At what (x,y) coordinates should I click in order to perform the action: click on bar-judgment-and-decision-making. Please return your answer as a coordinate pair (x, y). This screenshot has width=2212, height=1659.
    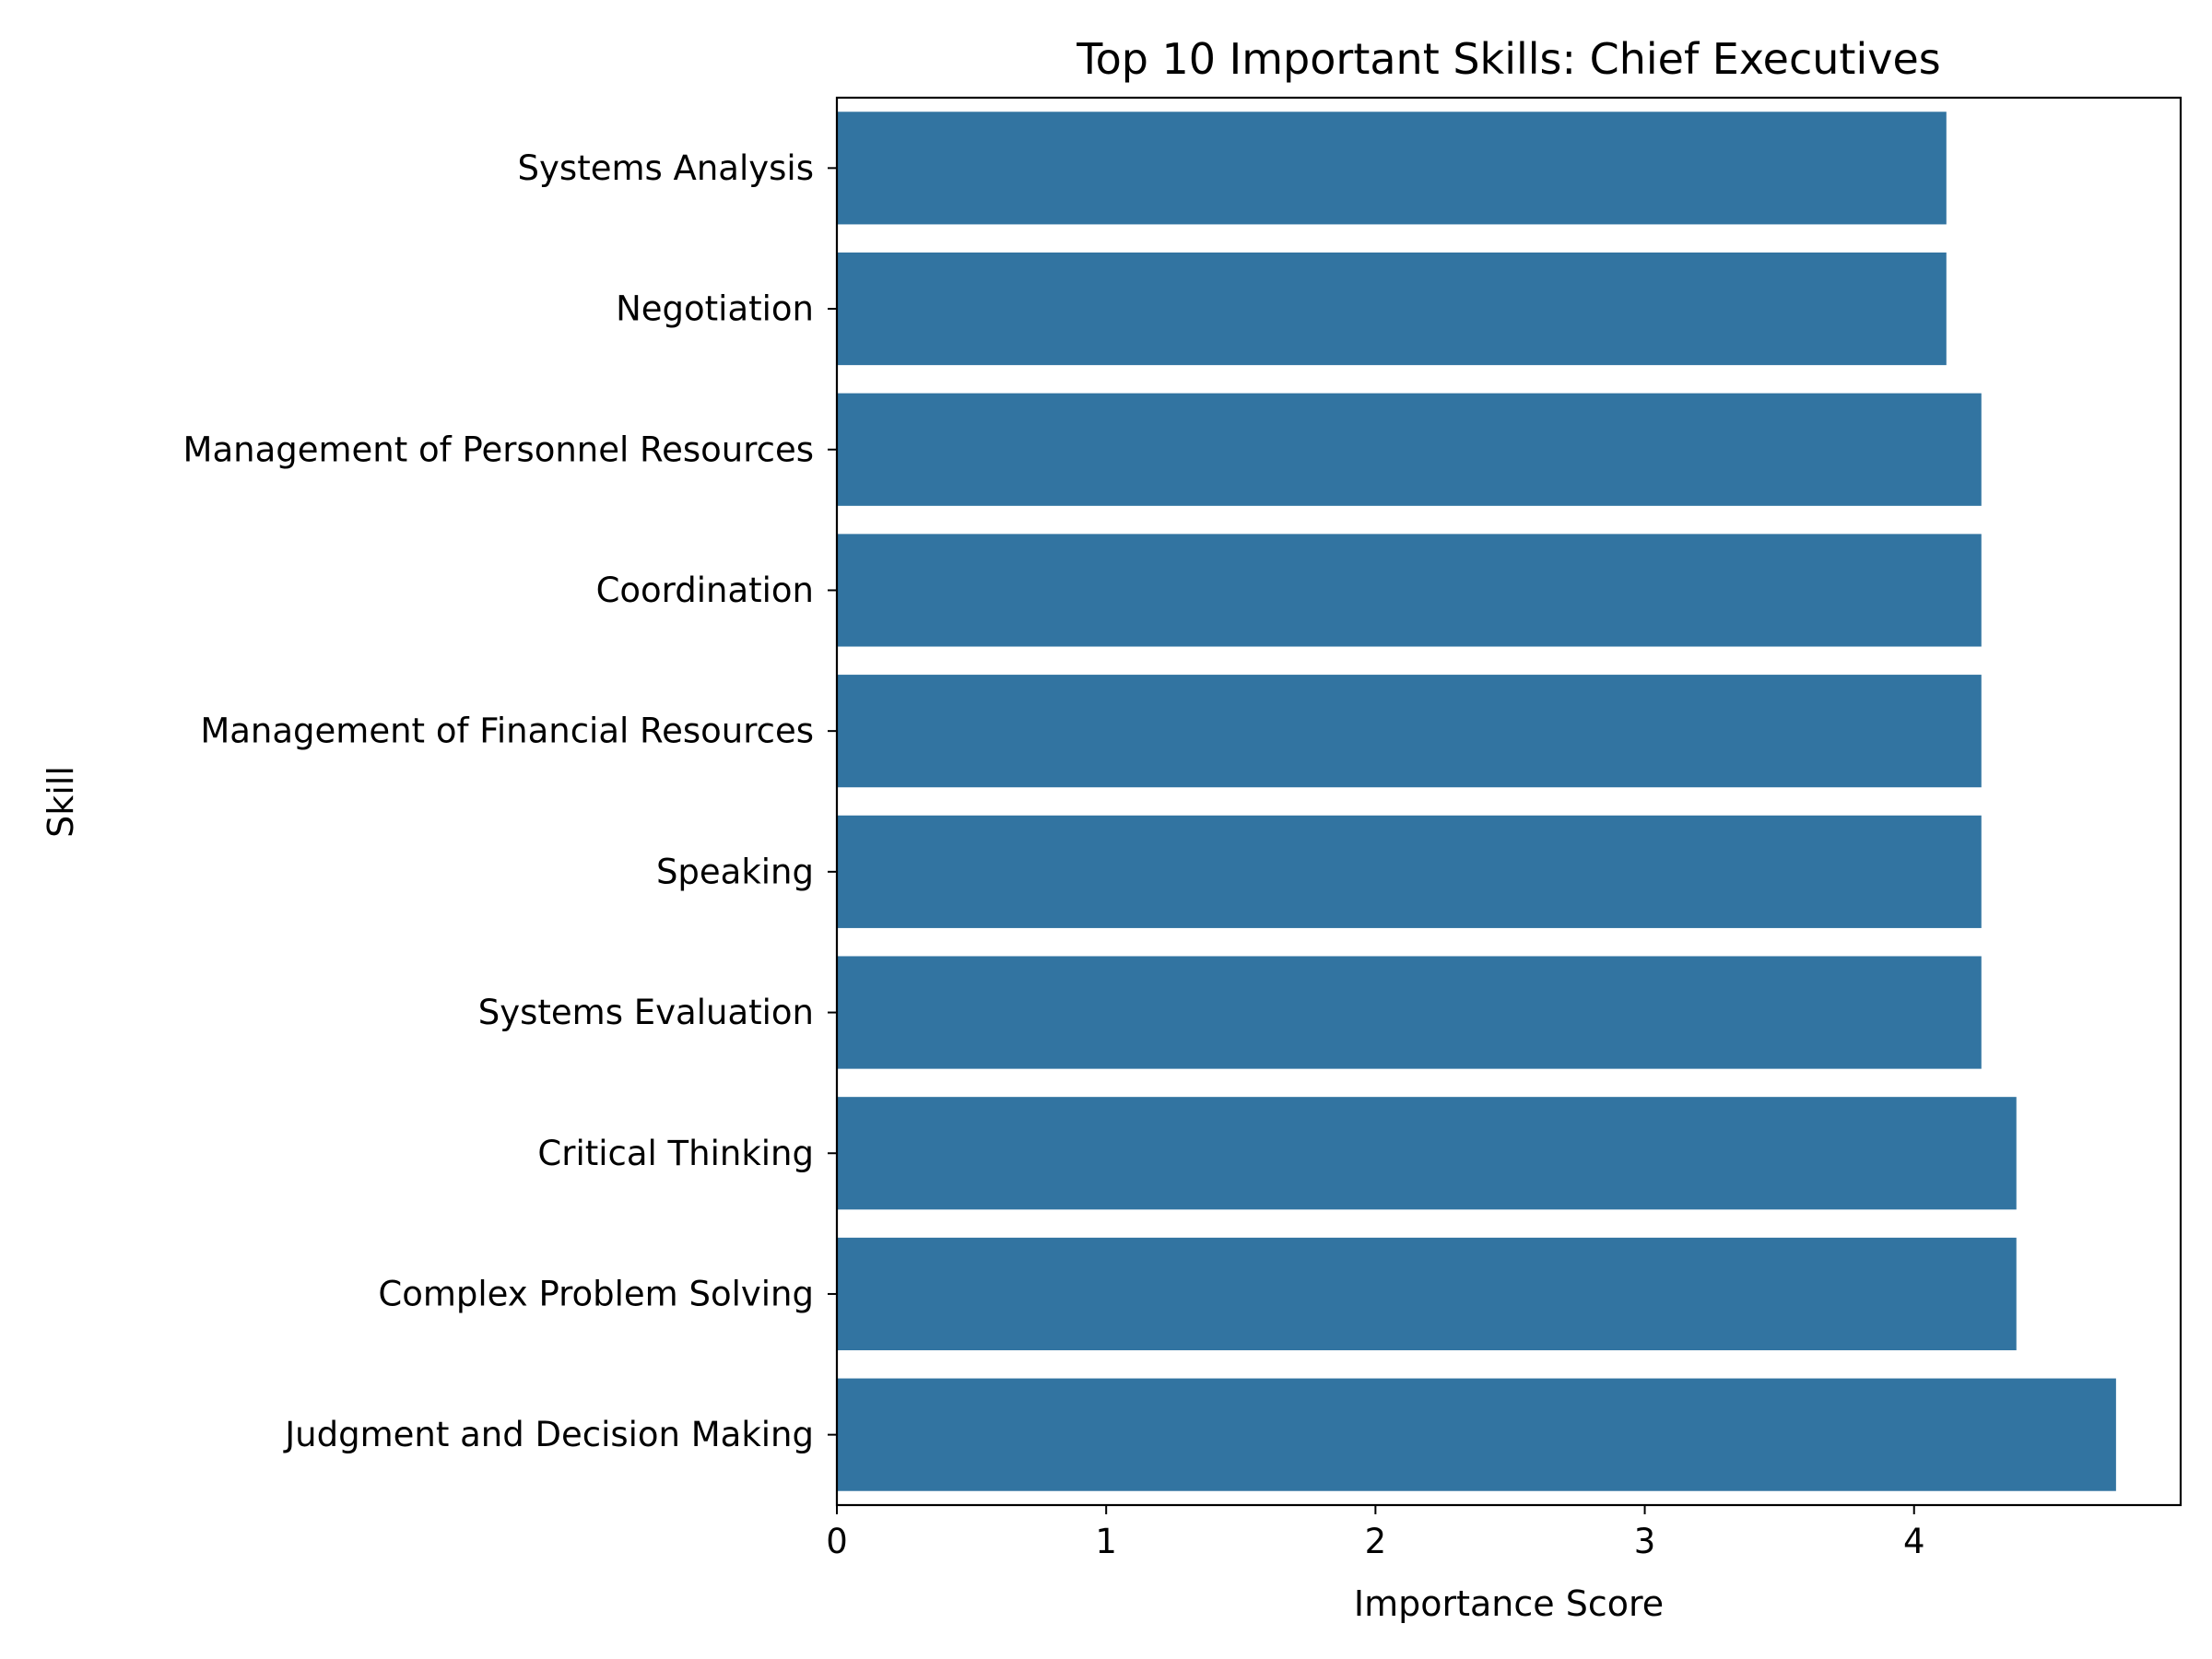
    Looking at the image, I should click on (1476, 1434).